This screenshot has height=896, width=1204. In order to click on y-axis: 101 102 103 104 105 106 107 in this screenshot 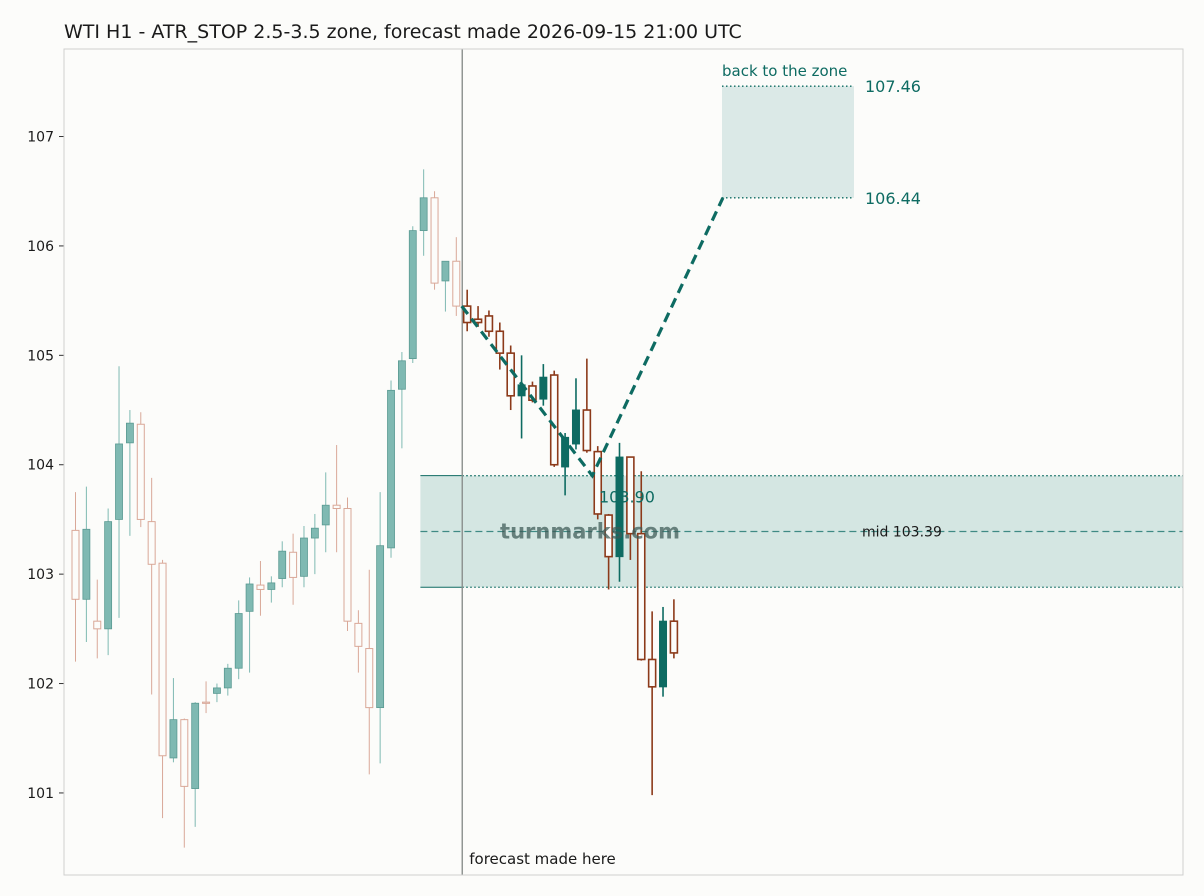, I will do `click(45, 466)`.